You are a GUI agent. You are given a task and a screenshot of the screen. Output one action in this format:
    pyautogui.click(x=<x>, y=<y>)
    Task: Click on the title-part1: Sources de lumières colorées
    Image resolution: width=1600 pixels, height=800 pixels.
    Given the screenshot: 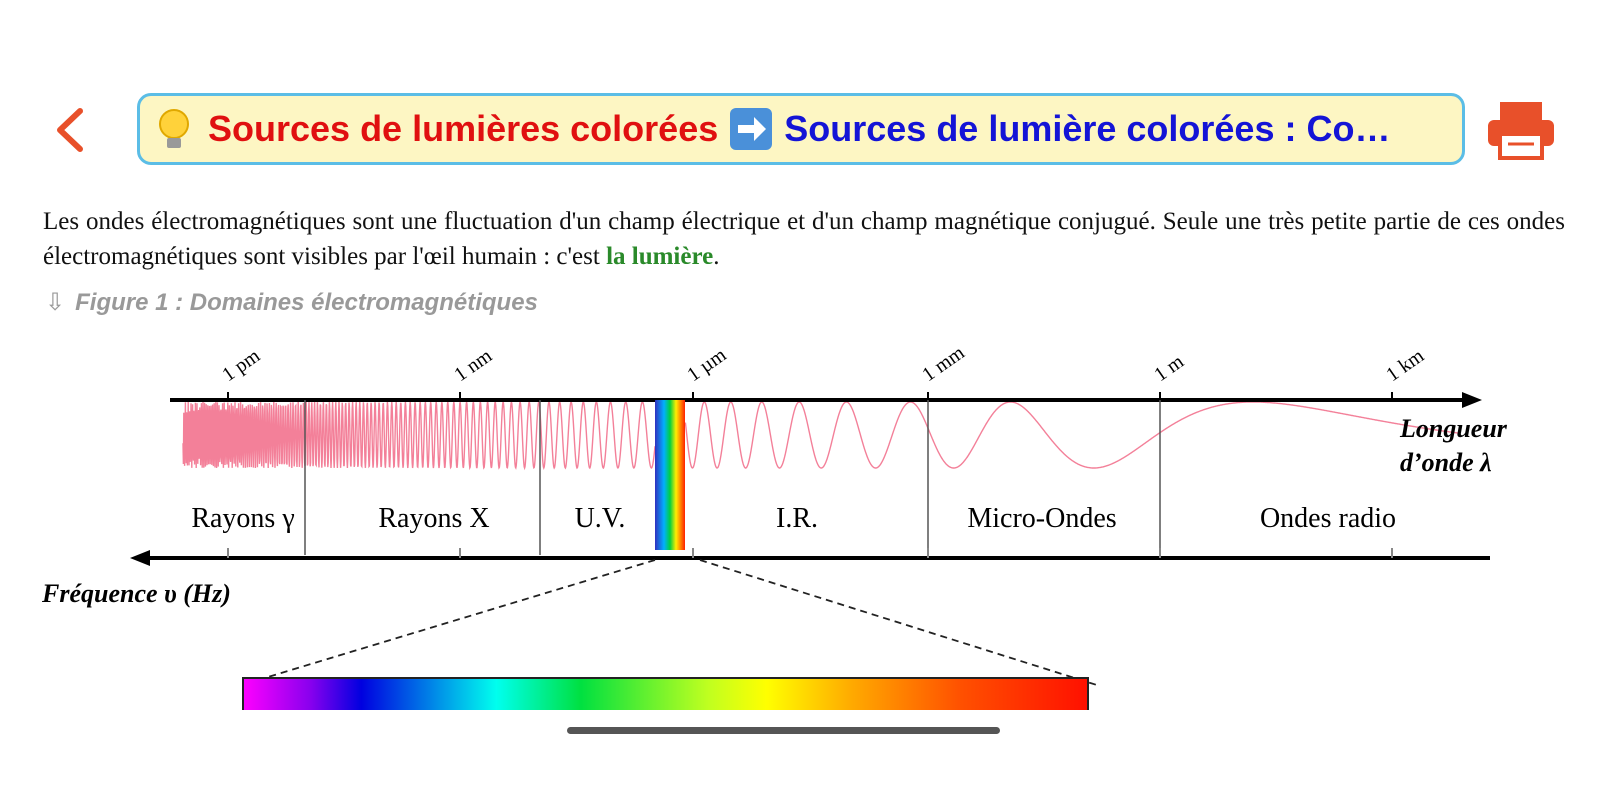 What is the action you would take?
    pyautogui.click(x=463, y=128)
    